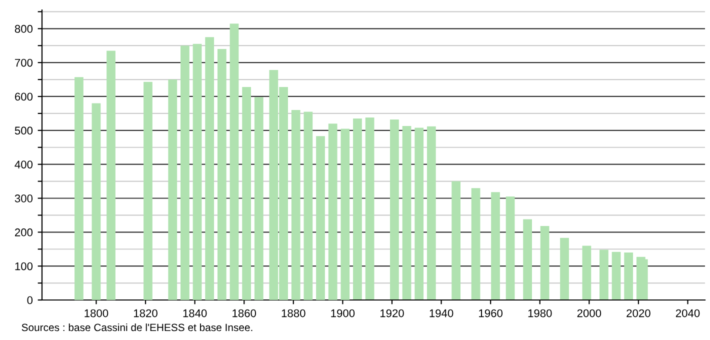 The width and height of the screenshot is (710, 340). I want to click on x-tick-label: 1820, so click(146, 313).